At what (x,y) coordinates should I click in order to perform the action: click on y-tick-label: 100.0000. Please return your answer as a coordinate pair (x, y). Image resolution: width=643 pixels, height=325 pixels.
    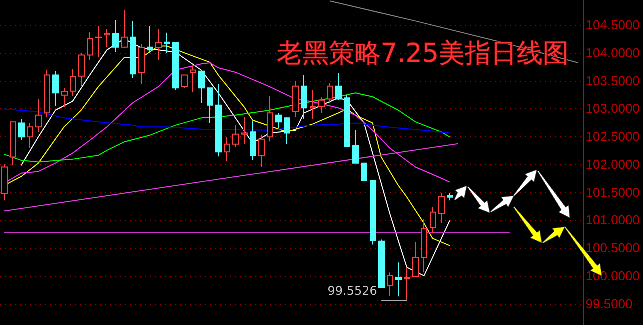
    Looking at the image, I should click on (613, 276).